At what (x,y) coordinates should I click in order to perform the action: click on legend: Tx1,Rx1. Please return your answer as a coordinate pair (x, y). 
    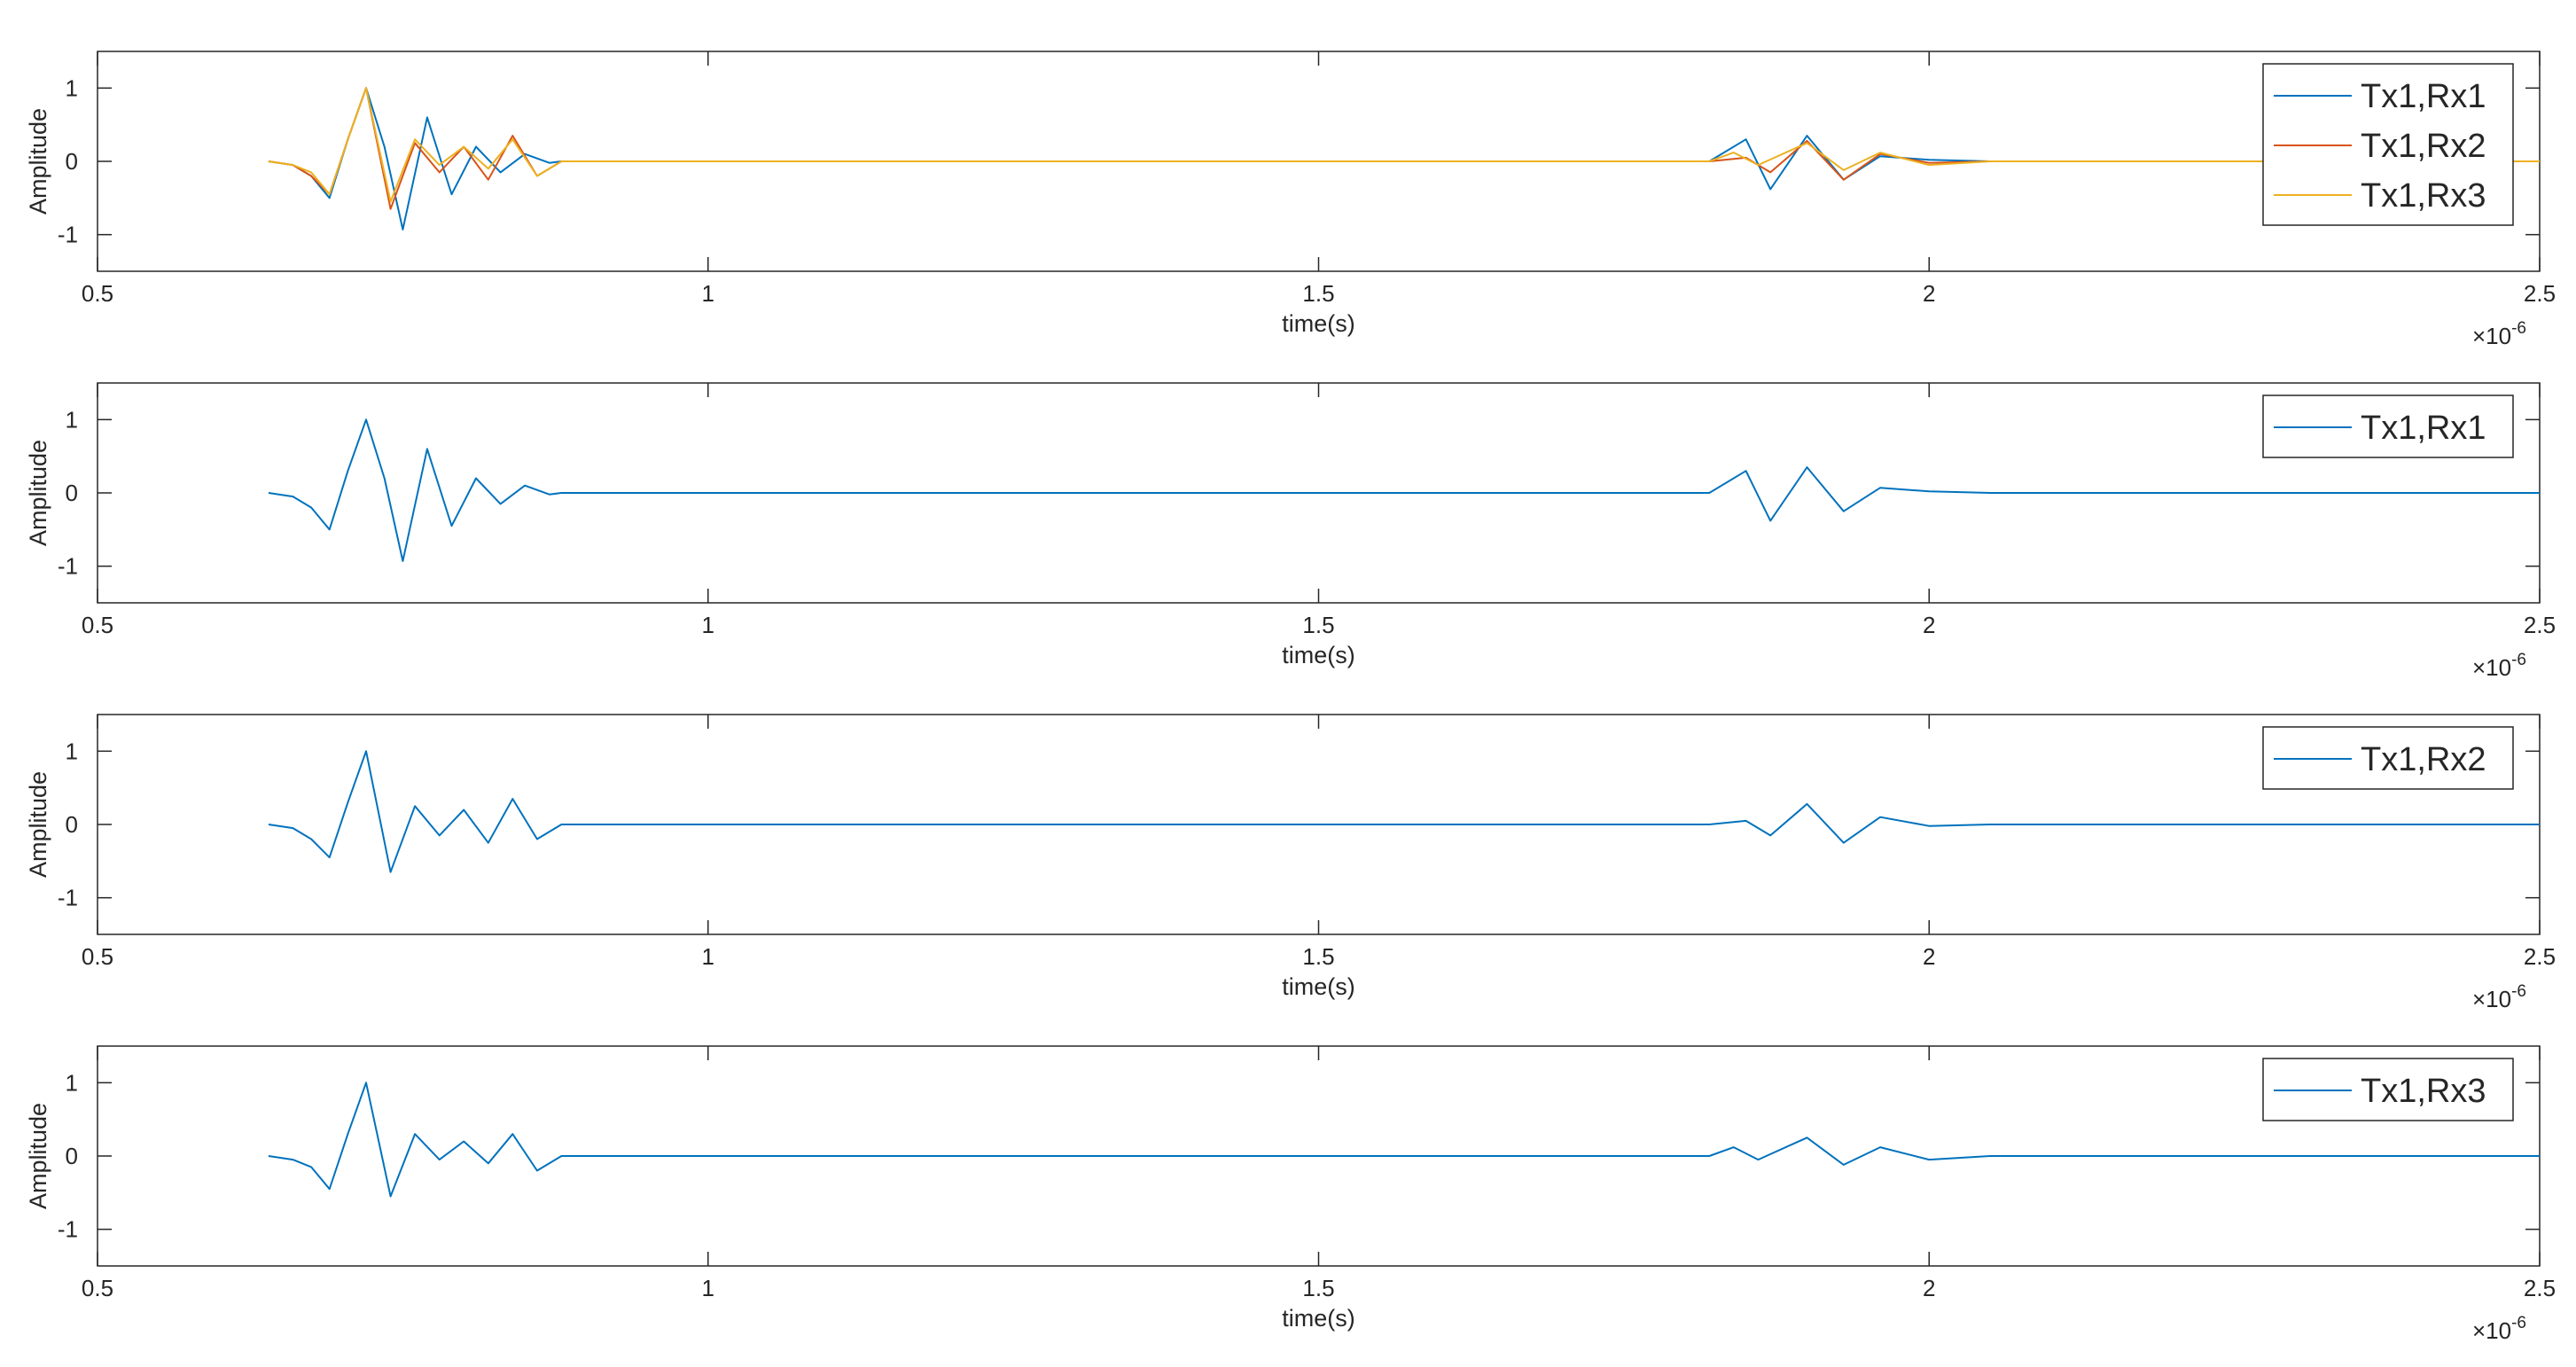
    Looking at the image, I should click on (2388, 426).